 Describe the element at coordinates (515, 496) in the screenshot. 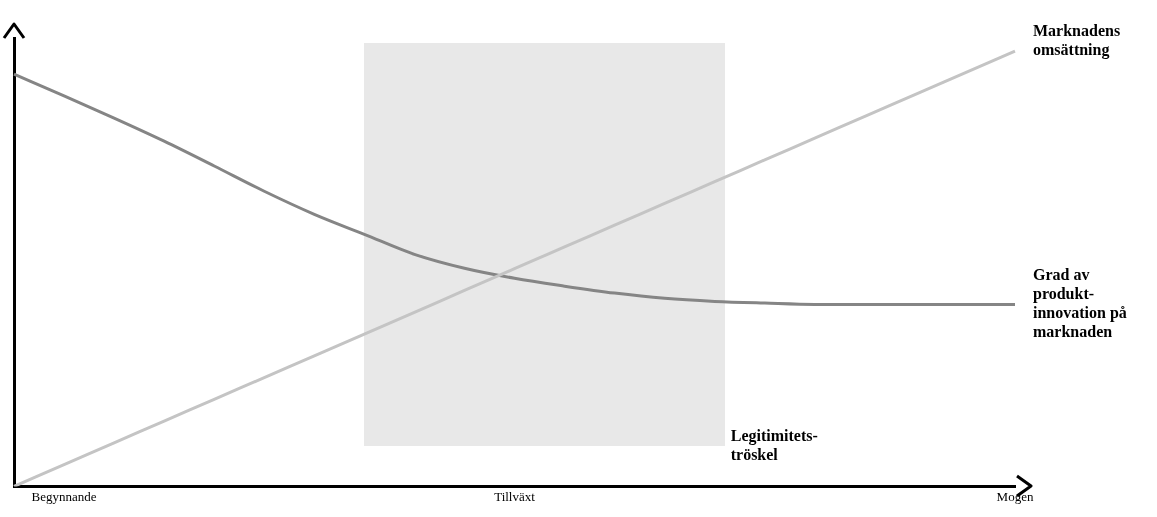

I see `x-tick-label: Tillväxt` at that location.